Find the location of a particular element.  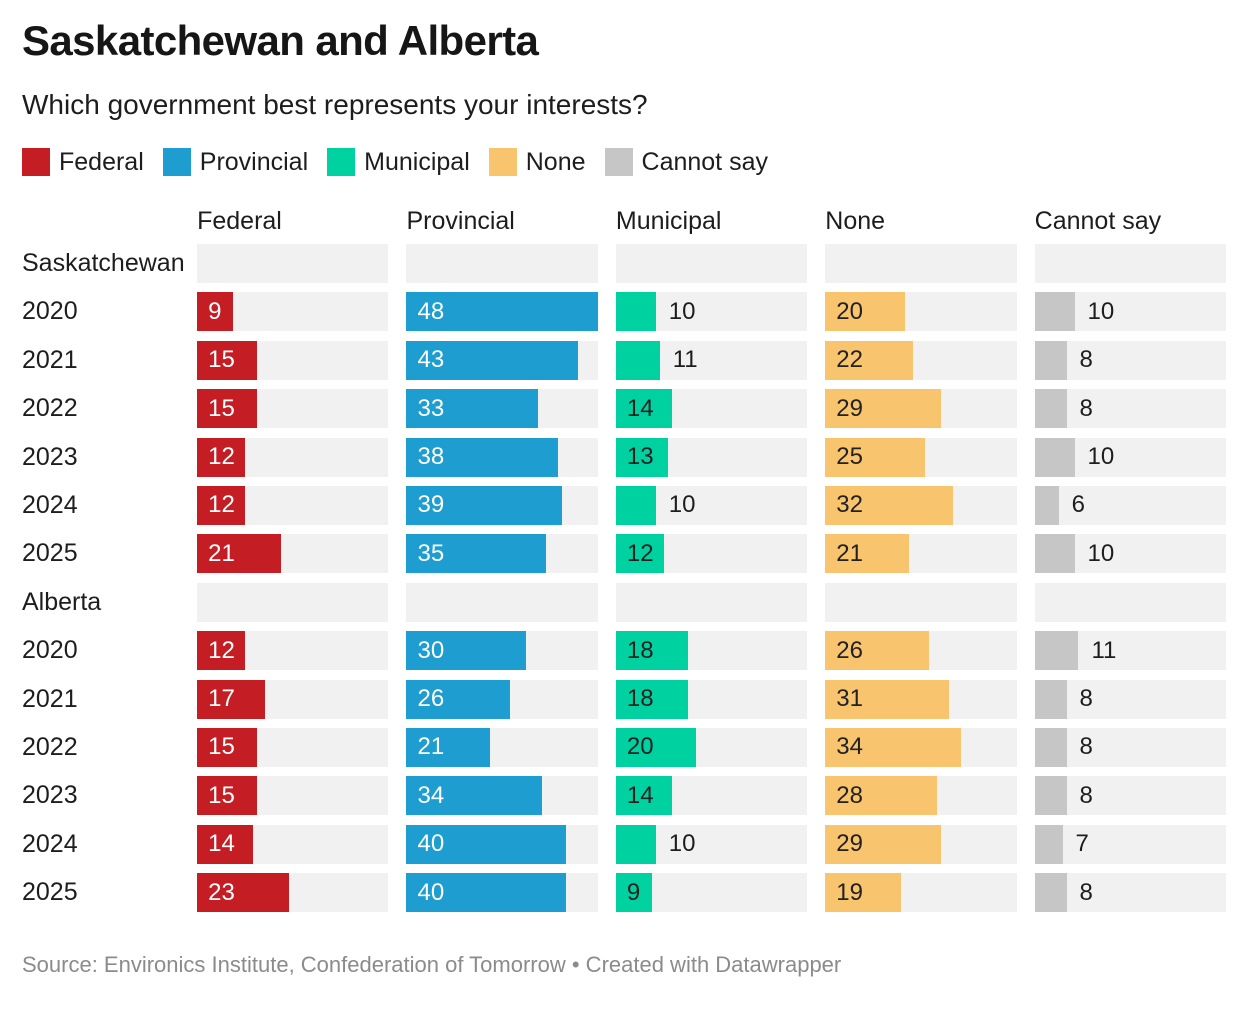

bar-federal: 14 is located at coordinates (225, 844).